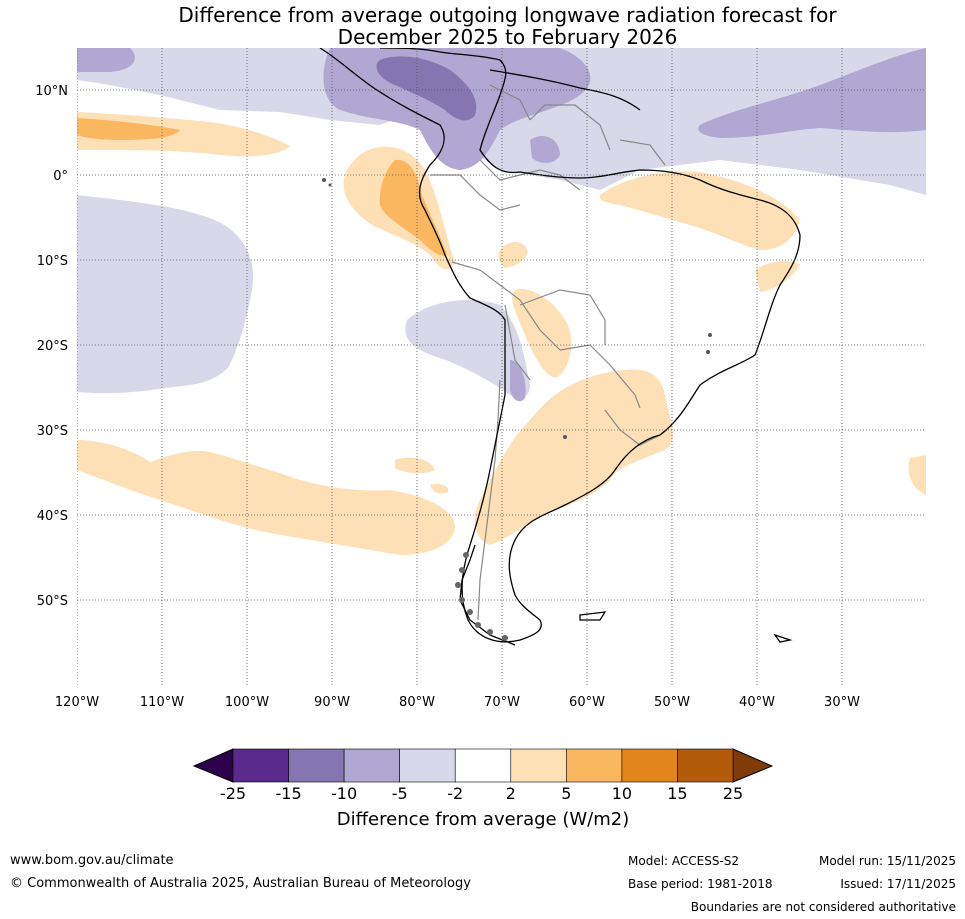  What do you see at coordinates (417, 702) in the screenshot?
I see `lon-label: 80°W` at bounding box center [417, 702].